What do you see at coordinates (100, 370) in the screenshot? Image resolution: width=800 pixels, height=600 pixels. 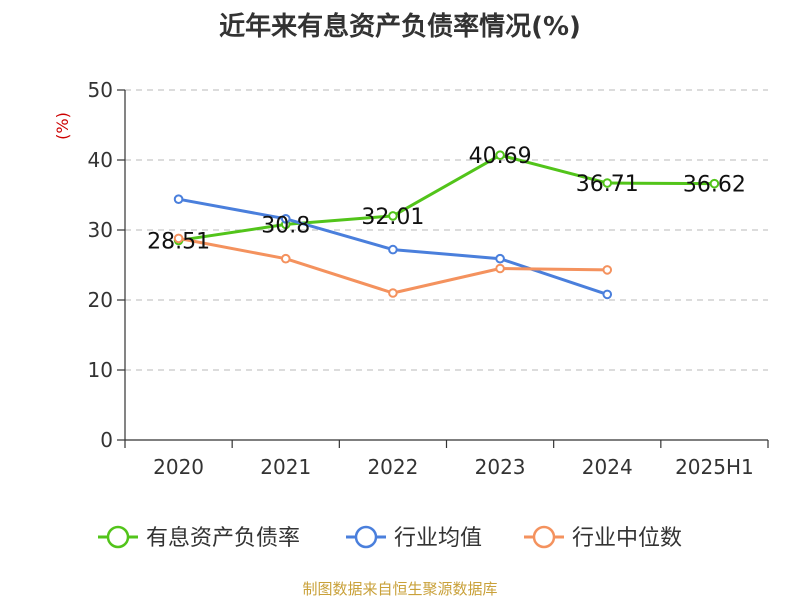 I see `y-tick-label: 10` at bounding box center [100, 370].